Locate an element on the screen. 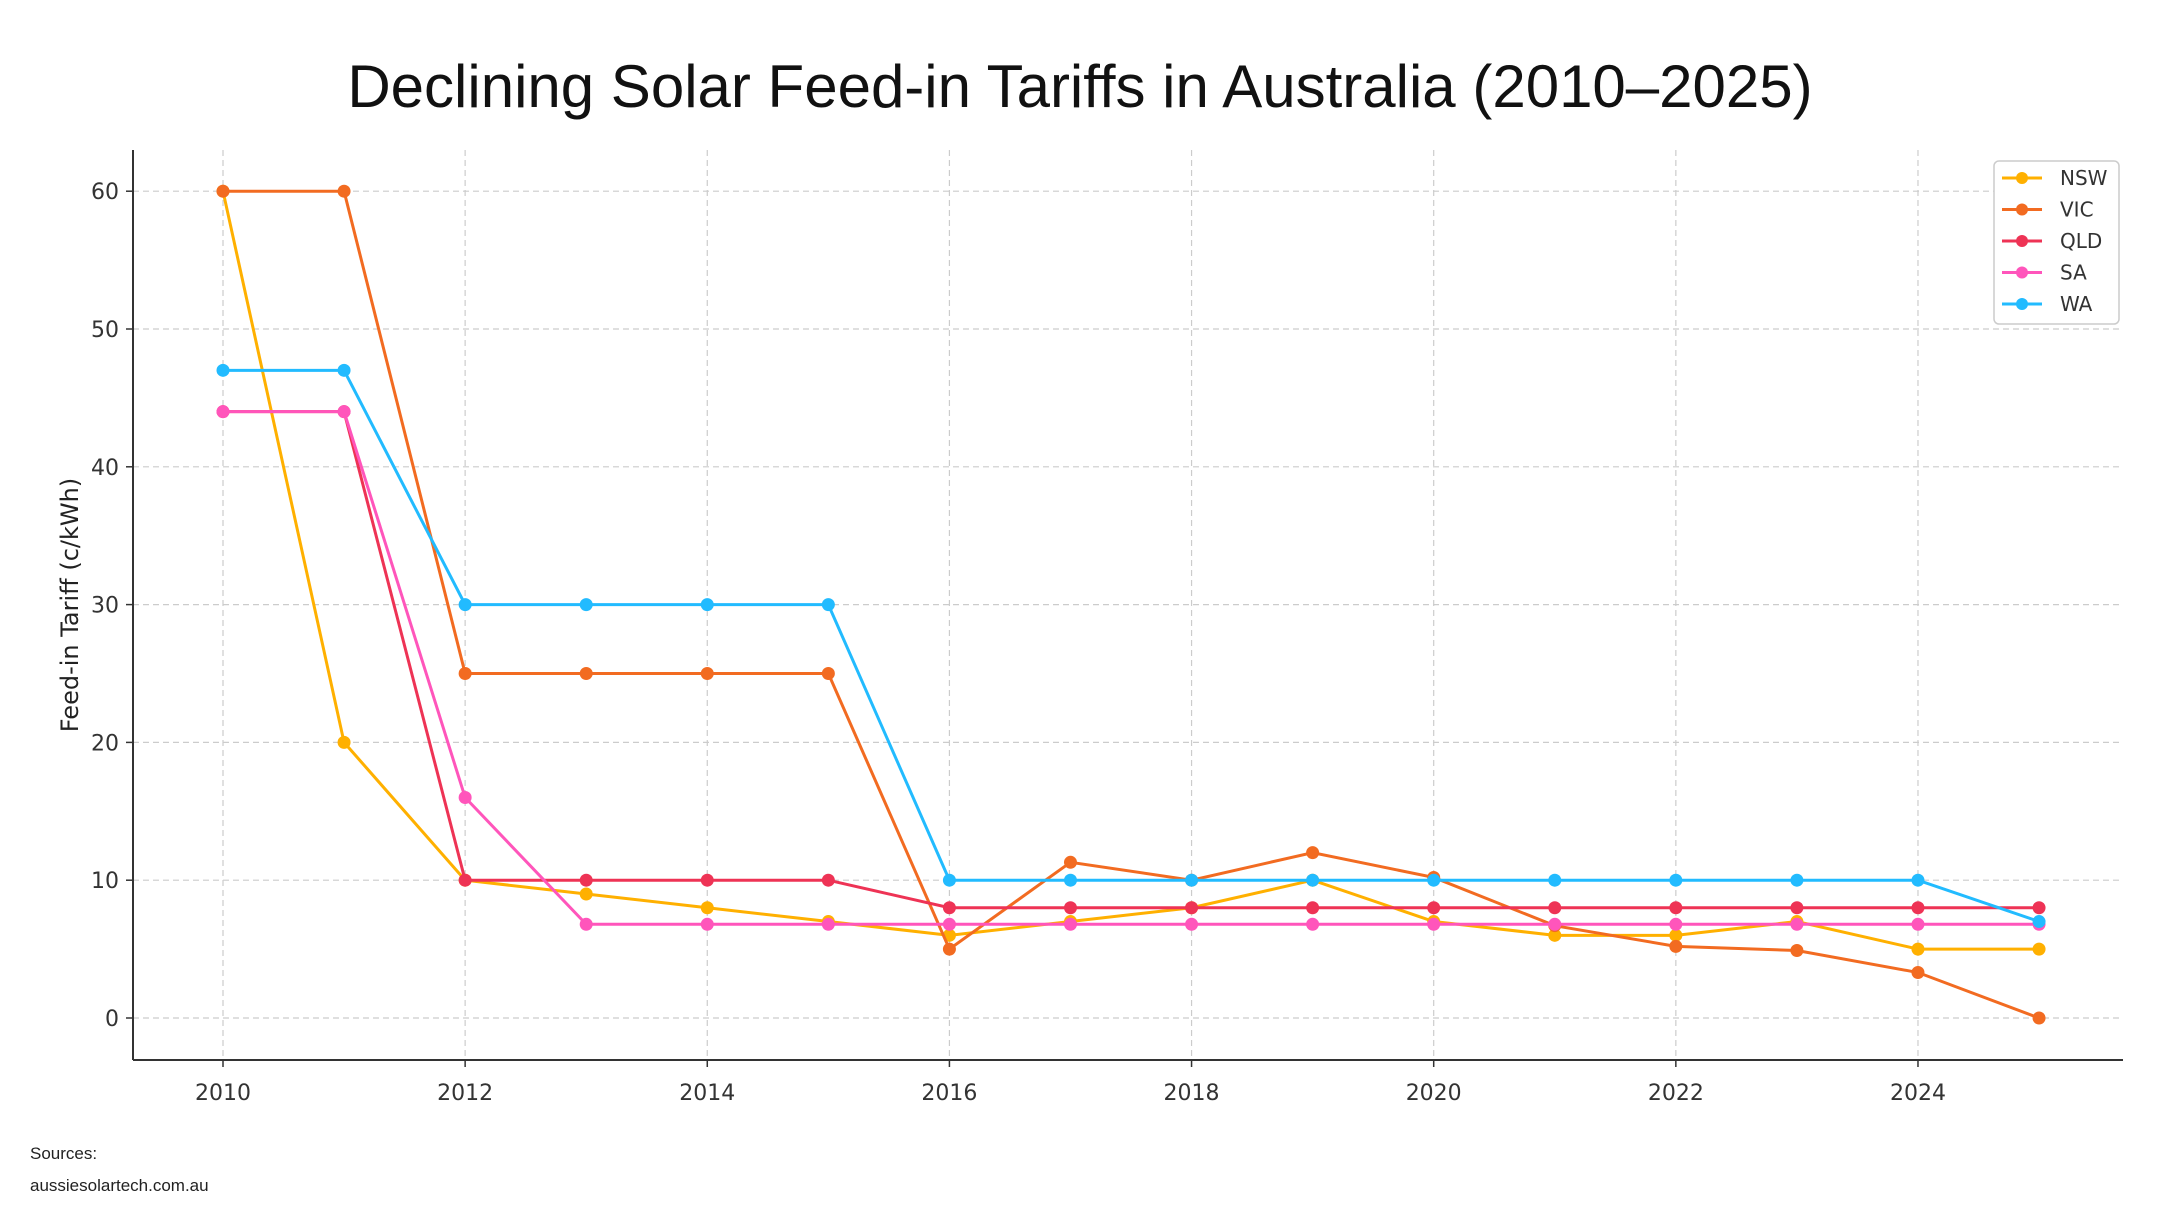 This screenshot has width=2160, height=1215. legend-label: SA is located at coordinates (2073, 273).